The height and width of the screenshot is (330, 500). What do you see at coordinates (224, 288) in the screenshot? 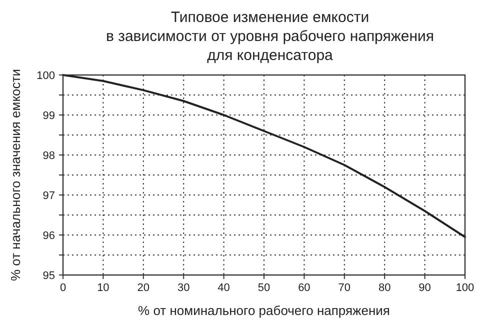
I see `x-tick-label: 40` at bounding box center [224, 288].